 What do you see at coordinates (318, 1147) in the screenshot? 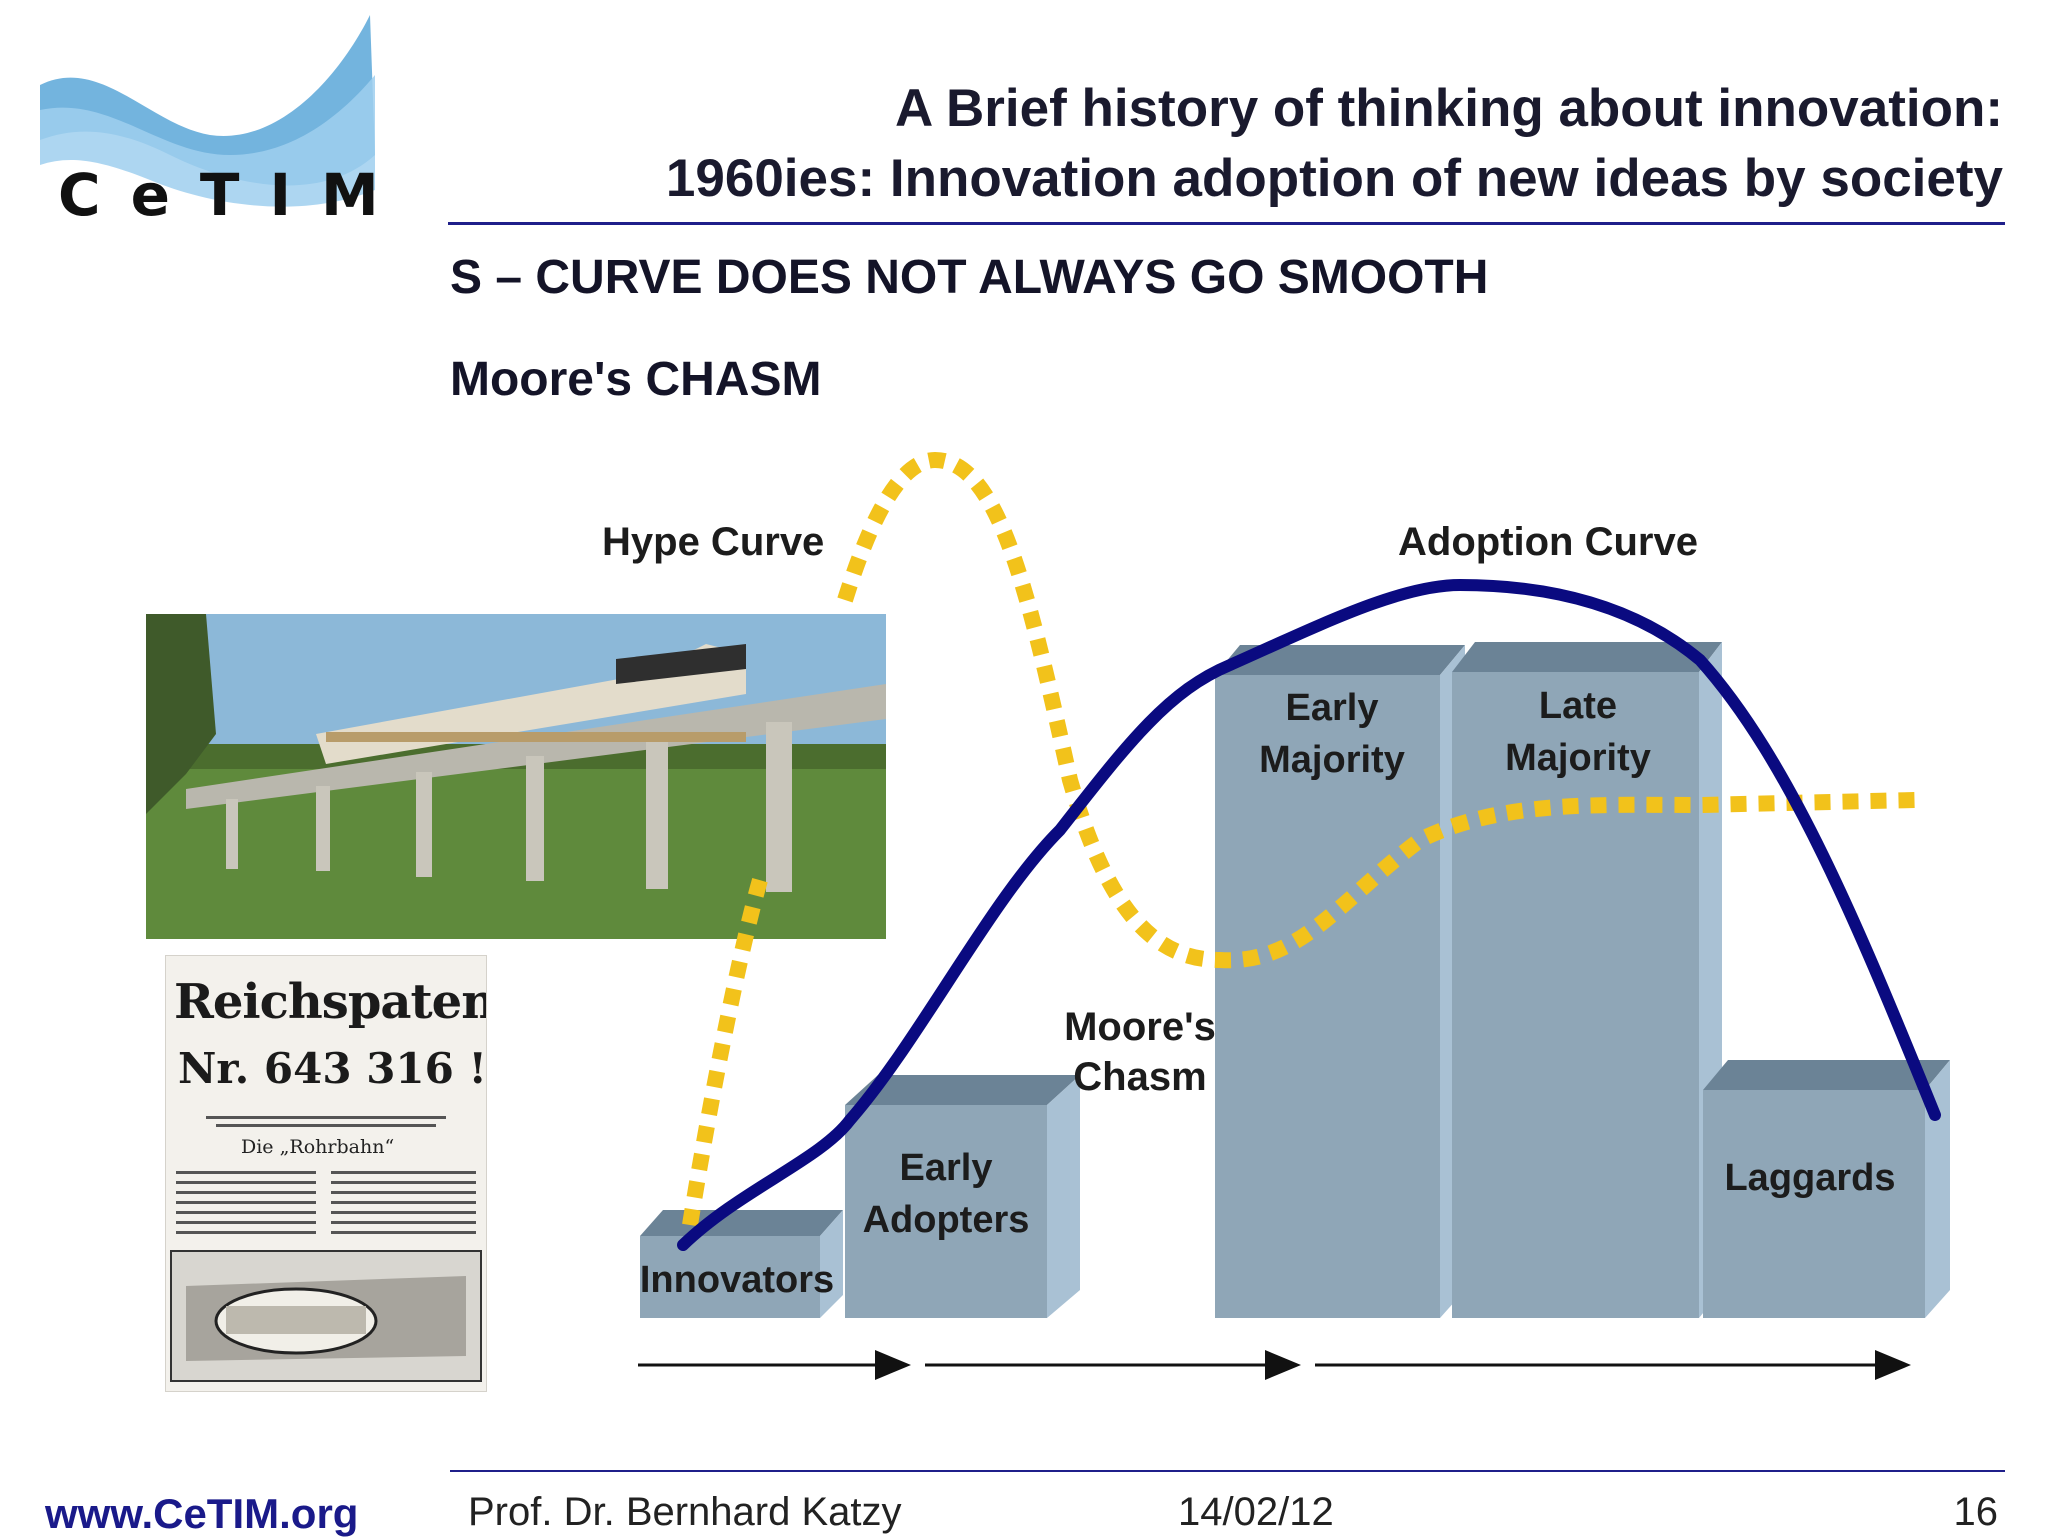
I see `patent-subtitle: Die „Rohrbahn“` at bounding box center [318, 1147].